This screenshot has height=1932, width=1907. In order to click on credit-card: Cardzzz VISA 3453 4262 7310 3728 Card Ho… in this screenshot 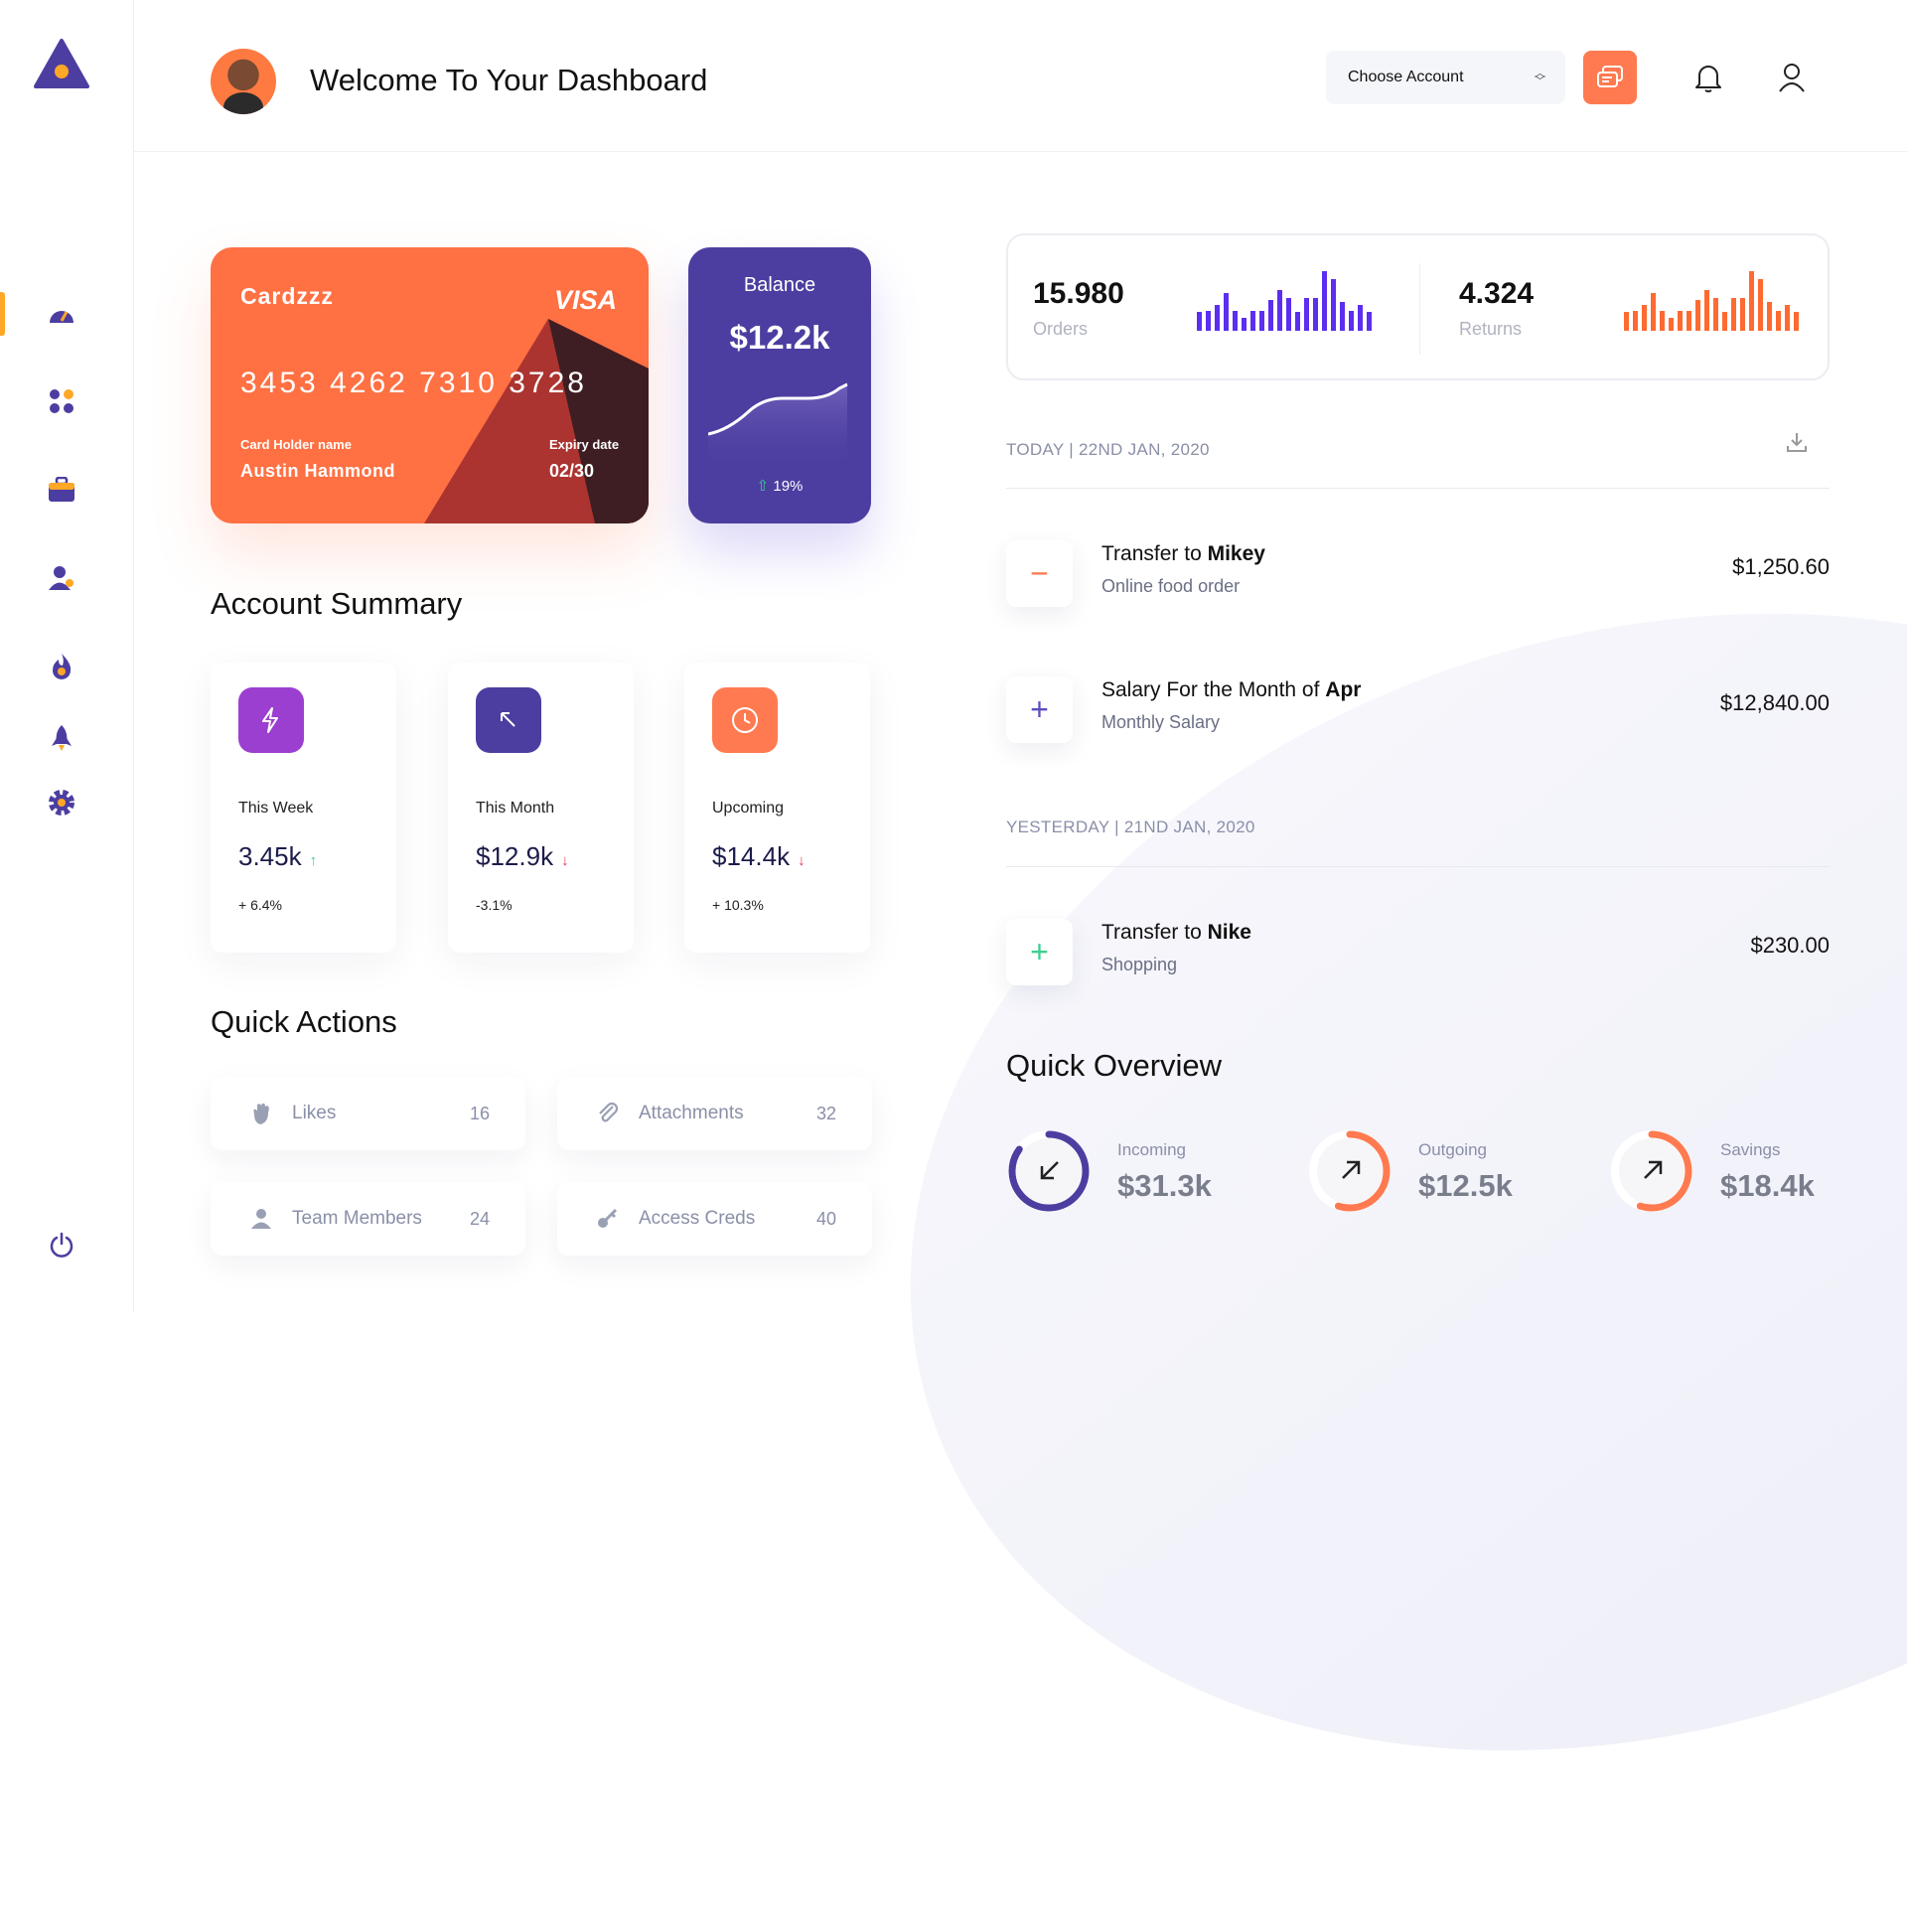, I will do `click(430, 385)`.